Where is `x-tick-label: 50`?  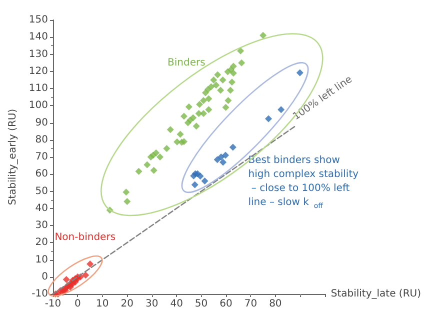
x-tick-label: 50 is located at coordinates (201, 304).